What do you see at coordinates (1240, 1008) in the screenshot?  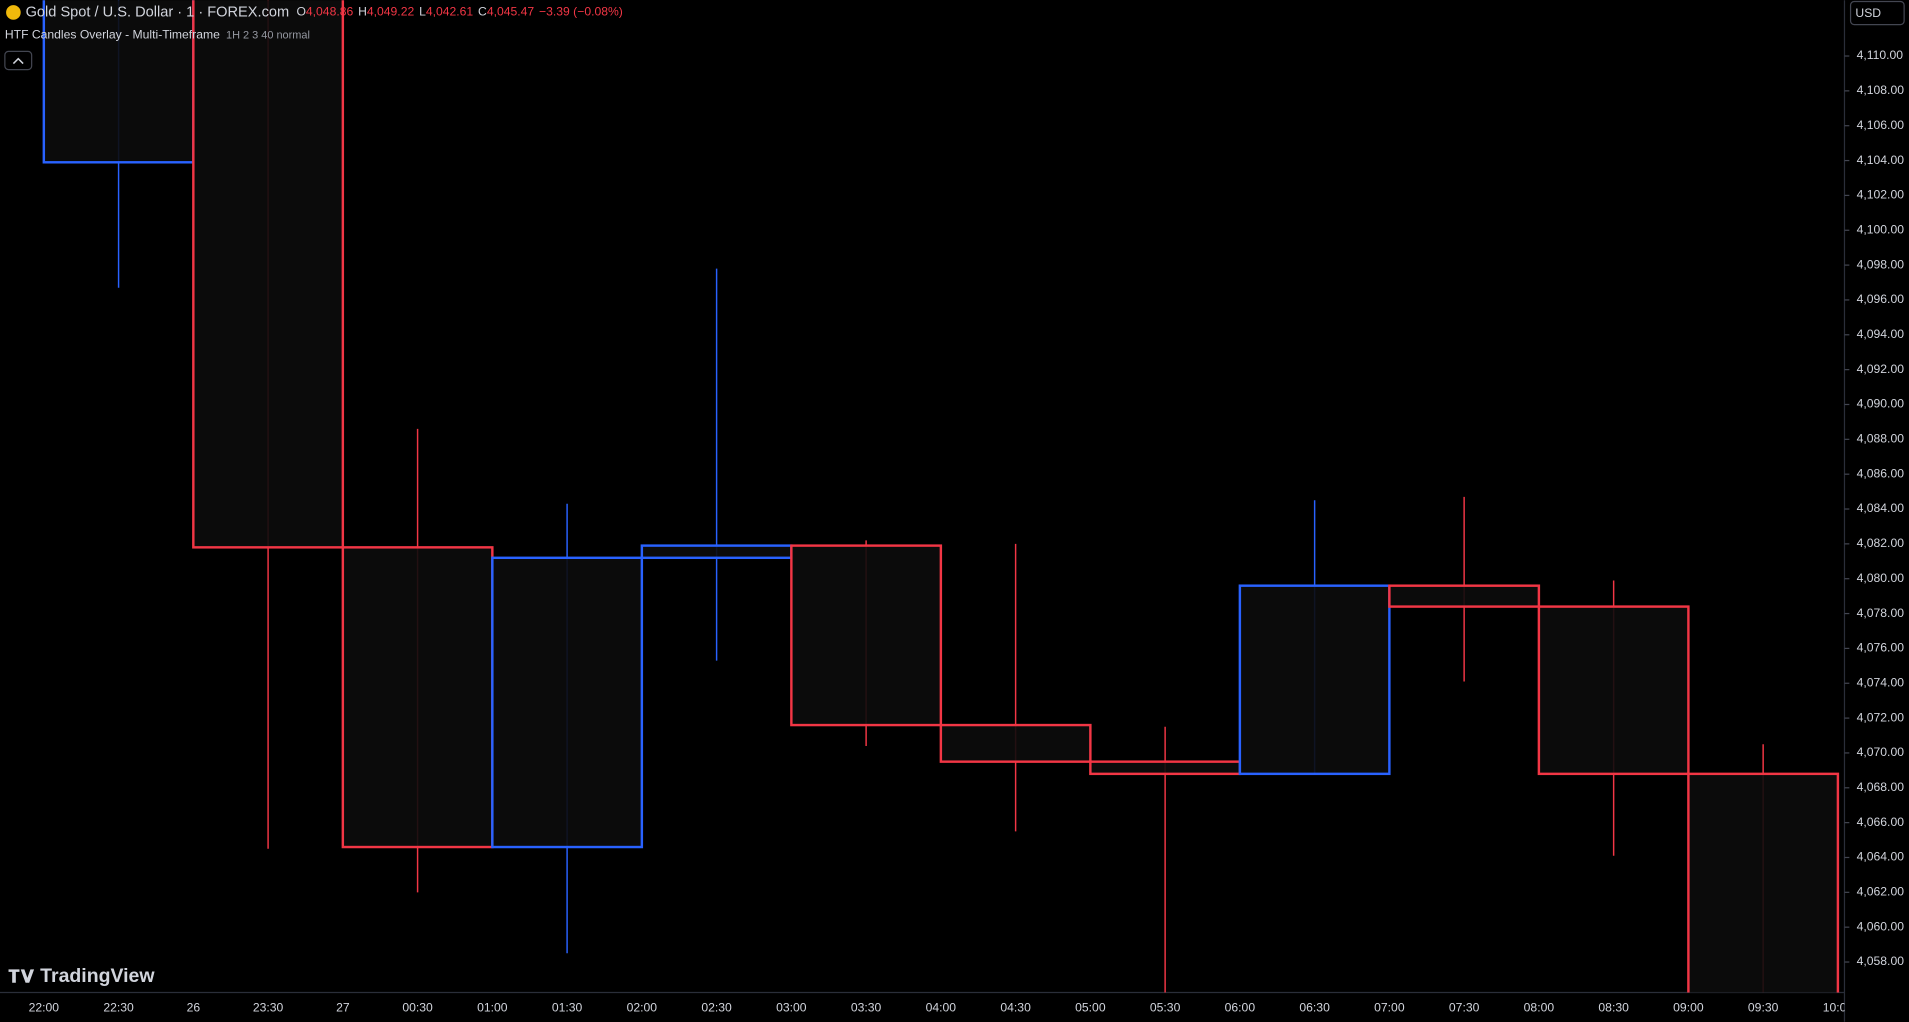 I see `x-tick-label: 06:00` at bounding box center [1240, 1008].